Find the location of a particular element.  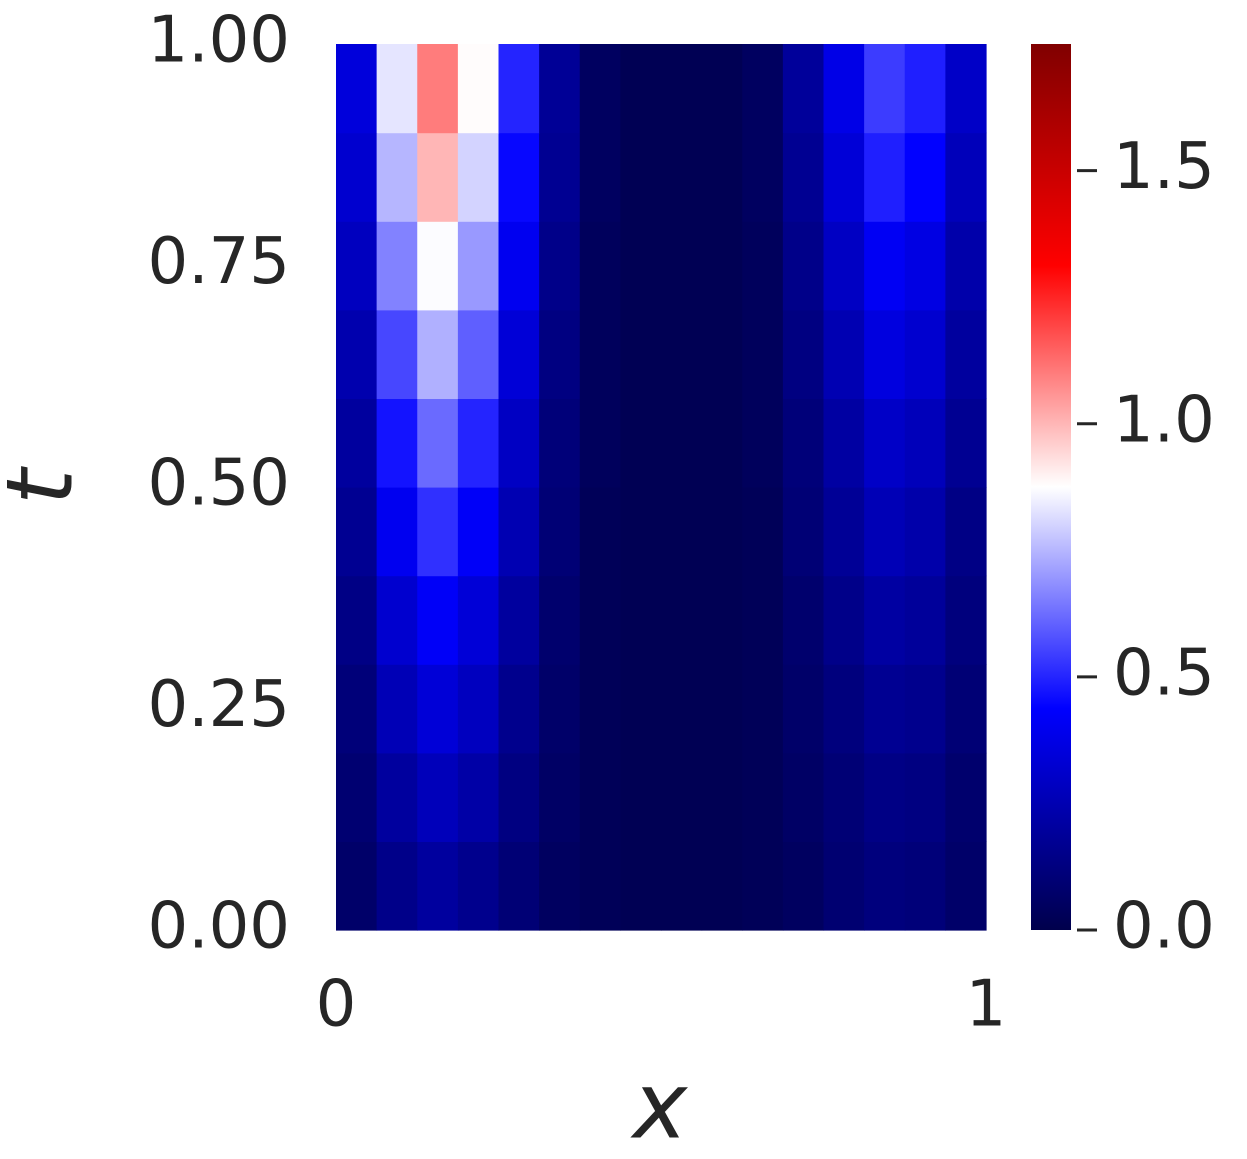

colorbar is located at coordinates (1051, 487).